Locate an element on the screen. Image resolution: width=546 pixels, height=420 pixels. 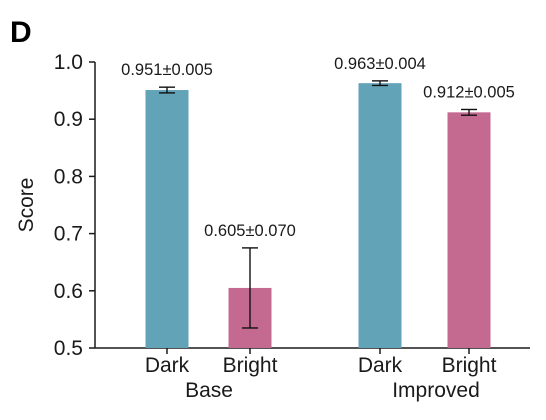
y-tick-label: 0.5 is located at coordinates (68, 348).